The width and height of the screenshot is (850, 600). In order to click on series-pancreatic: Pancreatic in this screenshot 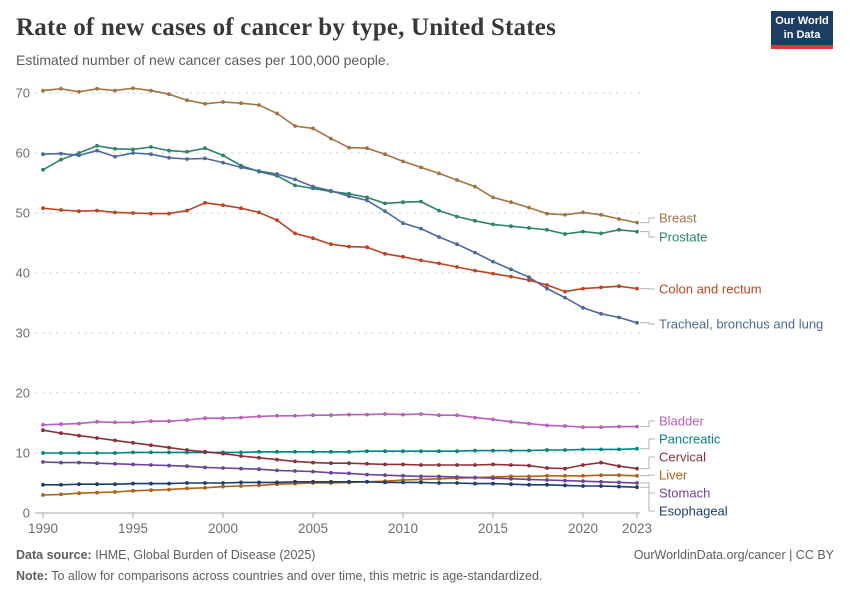, I will do `click(381, 443)`.